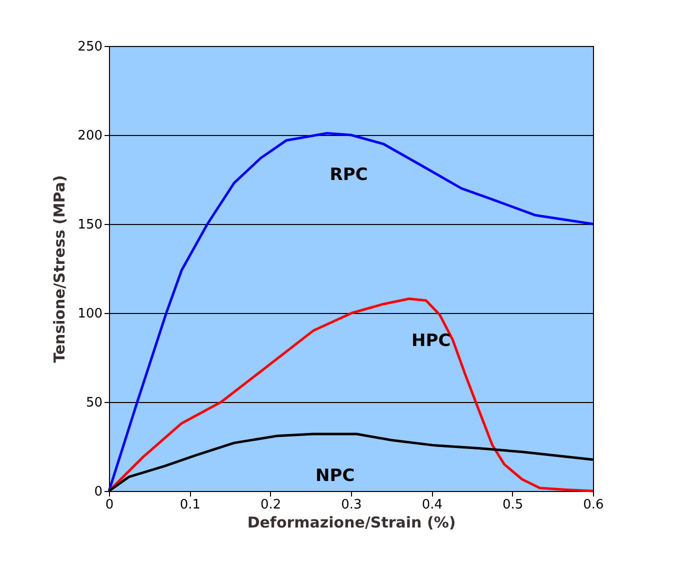 This screenshot has height=574, width=682. What do you see at coordinates (335, 476) in the screenshot?
I see `series-label: NPC` at bounding box center [335, 476].